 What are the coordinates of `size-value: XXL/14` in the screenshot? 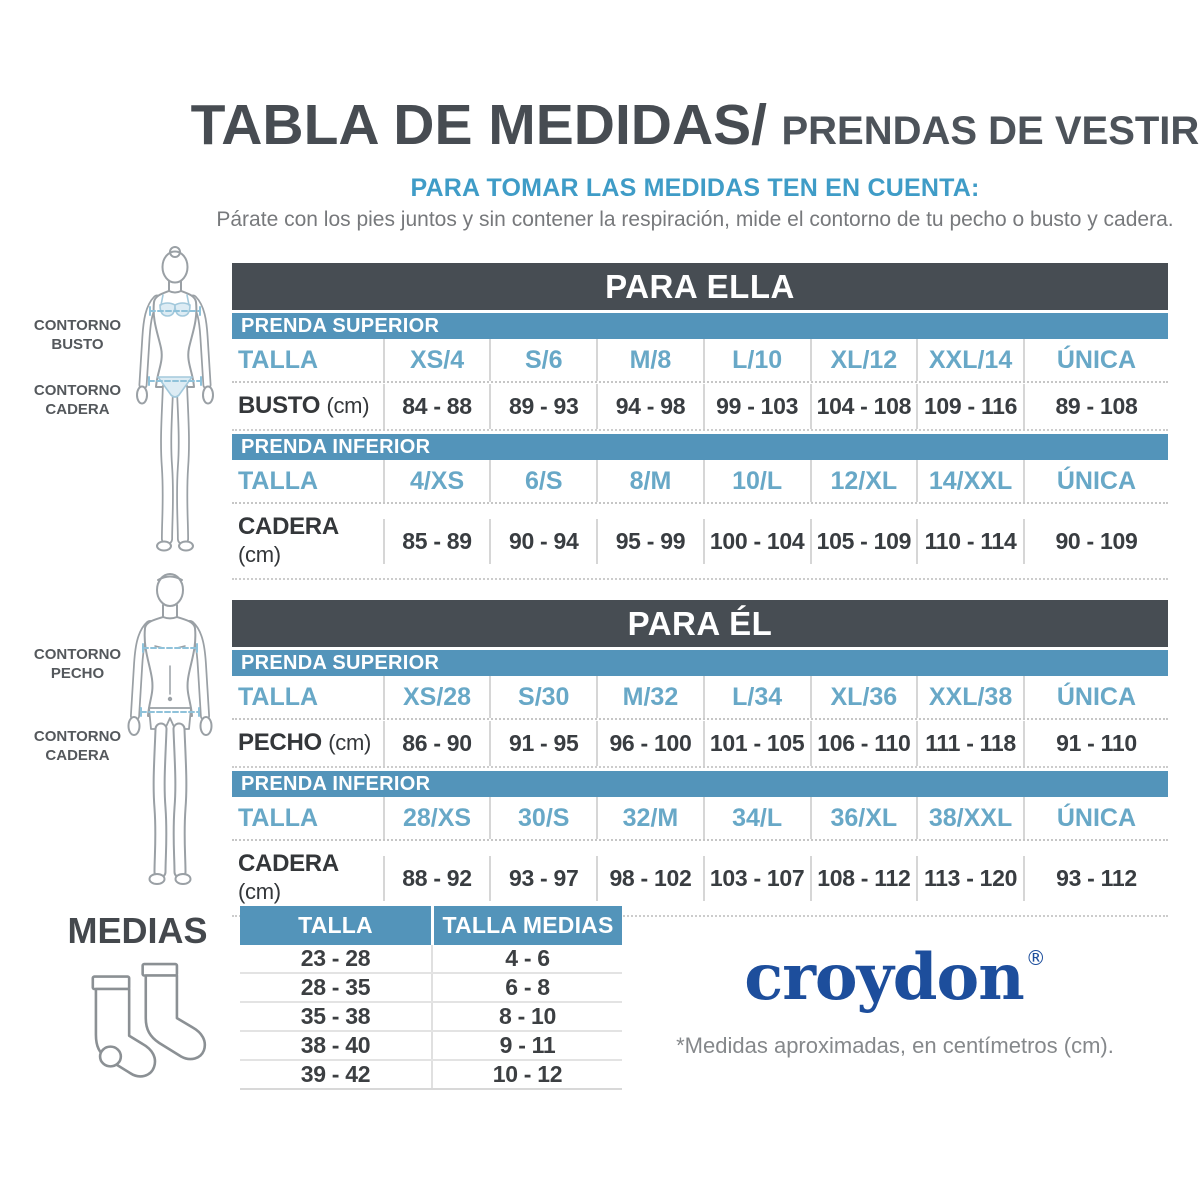 It's located at (969, 360).